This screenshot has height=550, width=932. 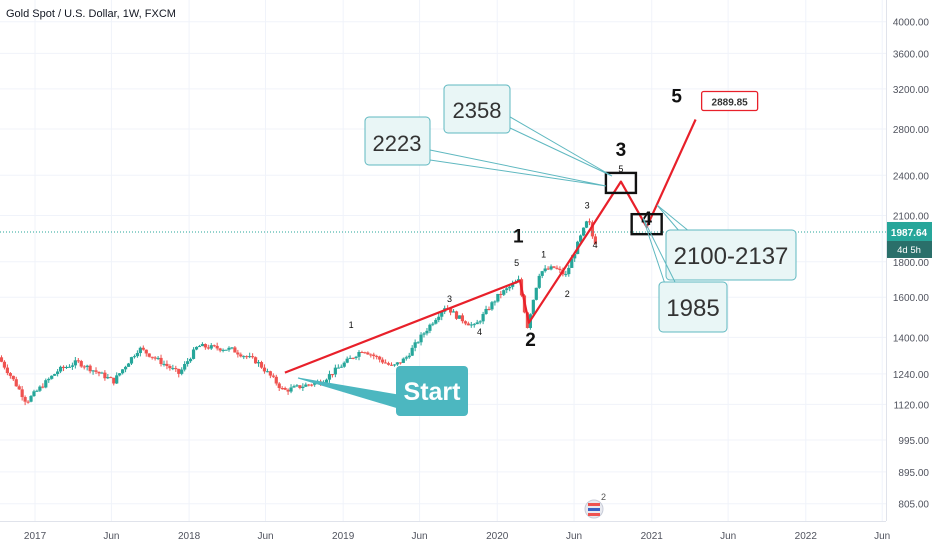 What do you see at coordinates (911, 54) in the screenshot?
I see `price-tick-label: 3600.00` at bounding box center [911, 54].